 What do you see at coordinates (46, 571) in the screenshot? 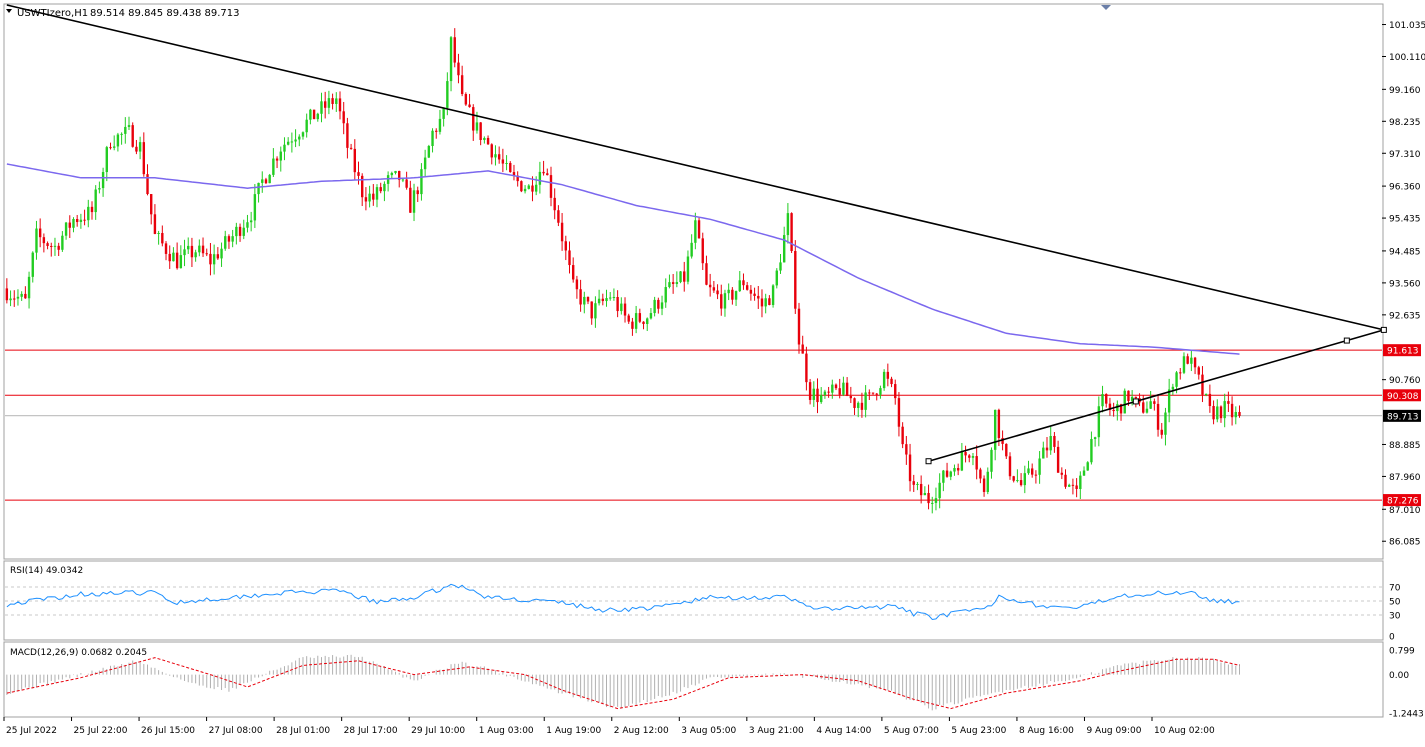
I see `rsi-label: RSI(14) 49.0342` at bounding box center [46, 571].